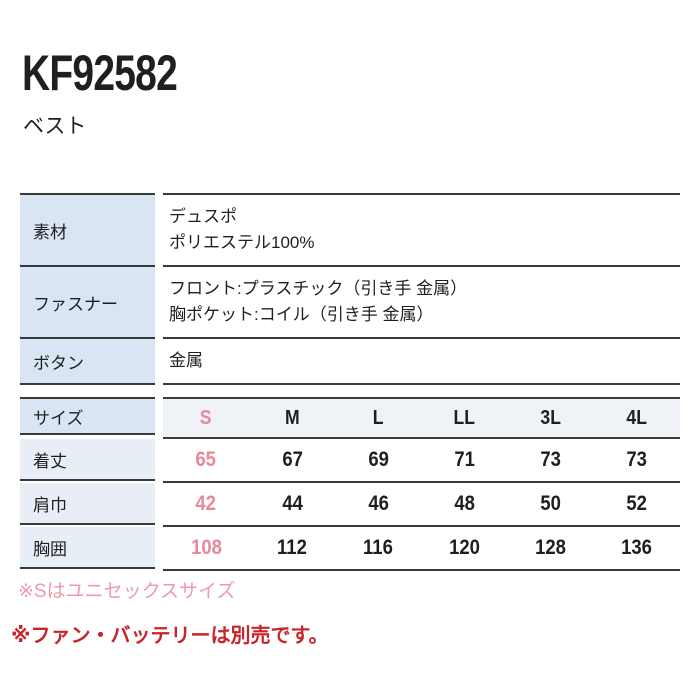 This screenshot has width=700, height=700. I want to click on spec-value-button-line1: 金属, so click(186, 360).